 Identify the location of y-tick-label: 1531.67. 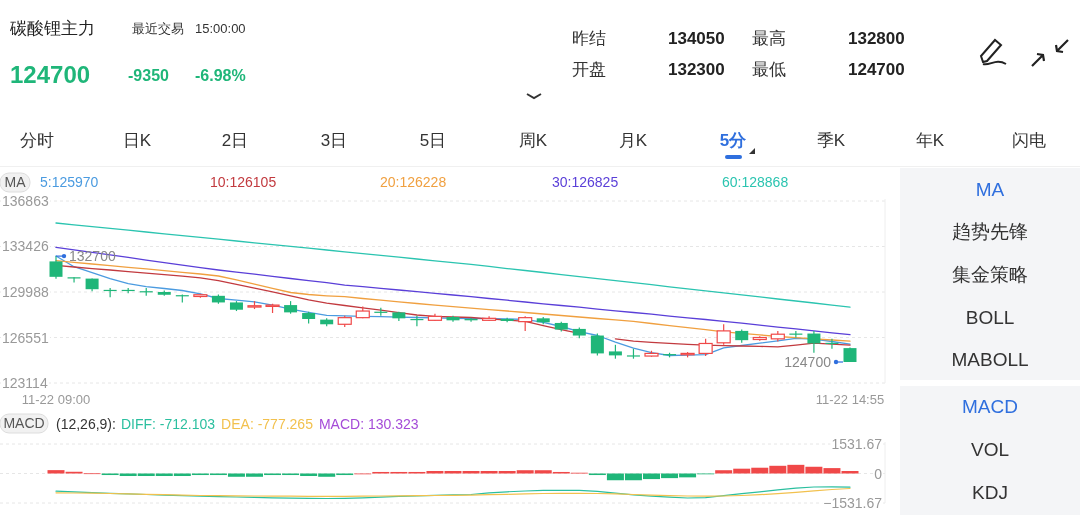
(857, 444).